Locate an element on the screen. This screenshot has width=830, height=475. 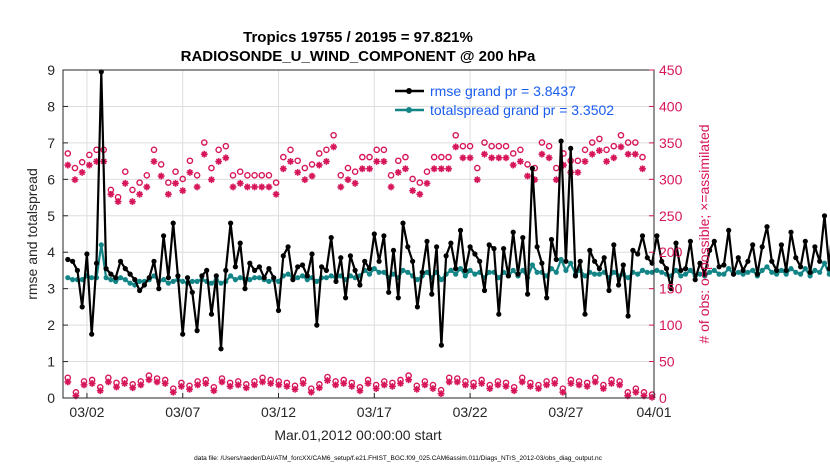
y-left-tick-label: 5 is located at coordinates (51, 216).